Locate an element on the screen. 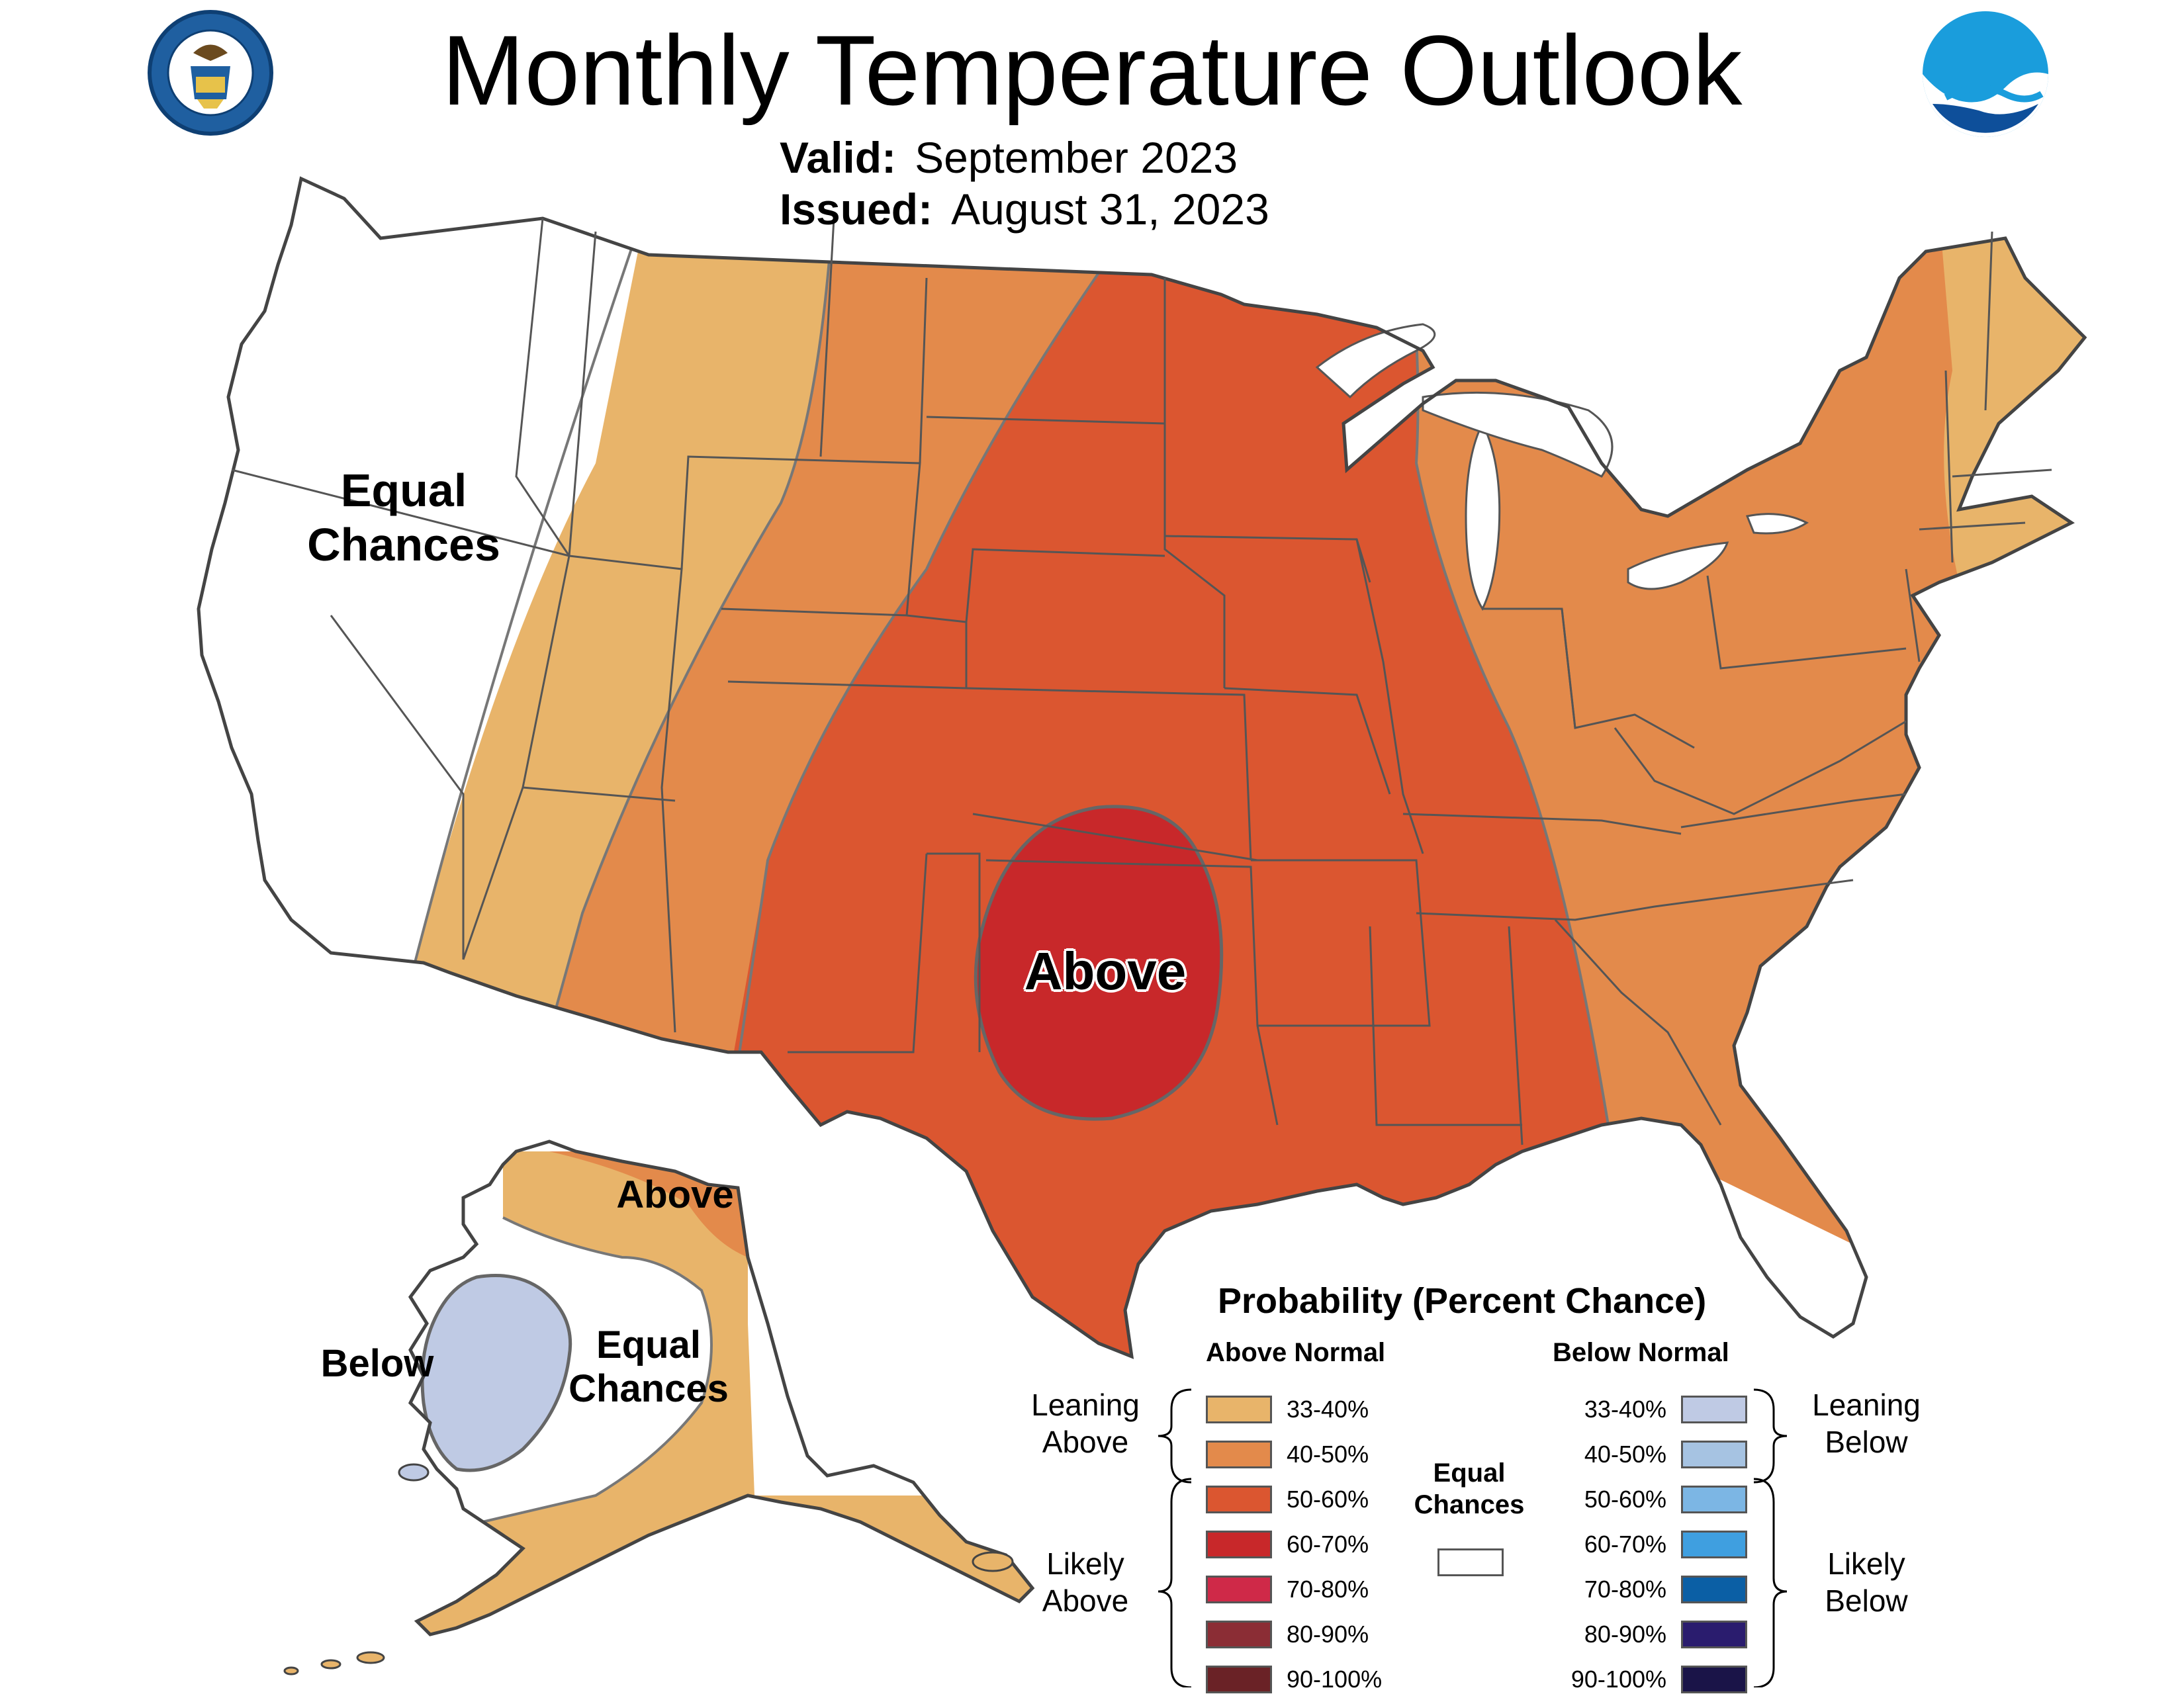 The image size is (2184, 1698). alaska-below-label: Below is located at coordinates (377, 1364).